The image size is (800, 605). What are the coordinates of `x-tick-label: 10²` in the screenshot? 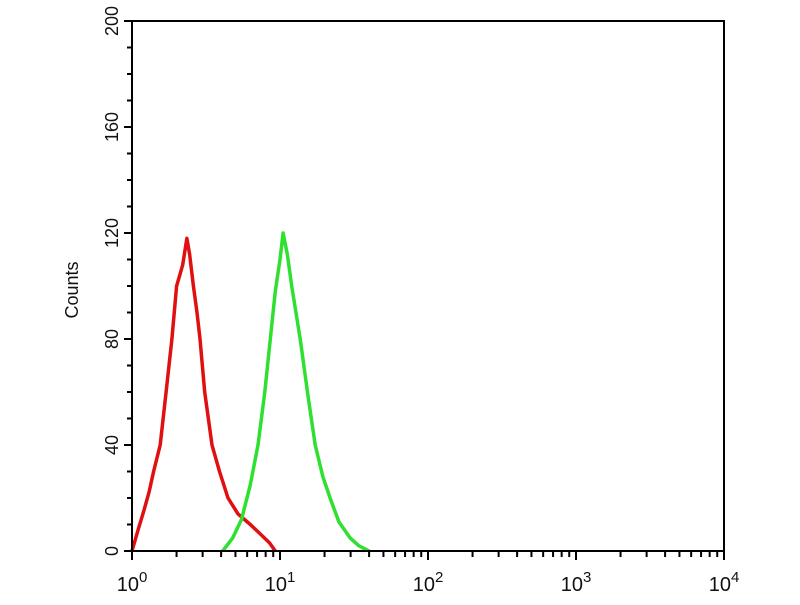 It's located at (428, 582).